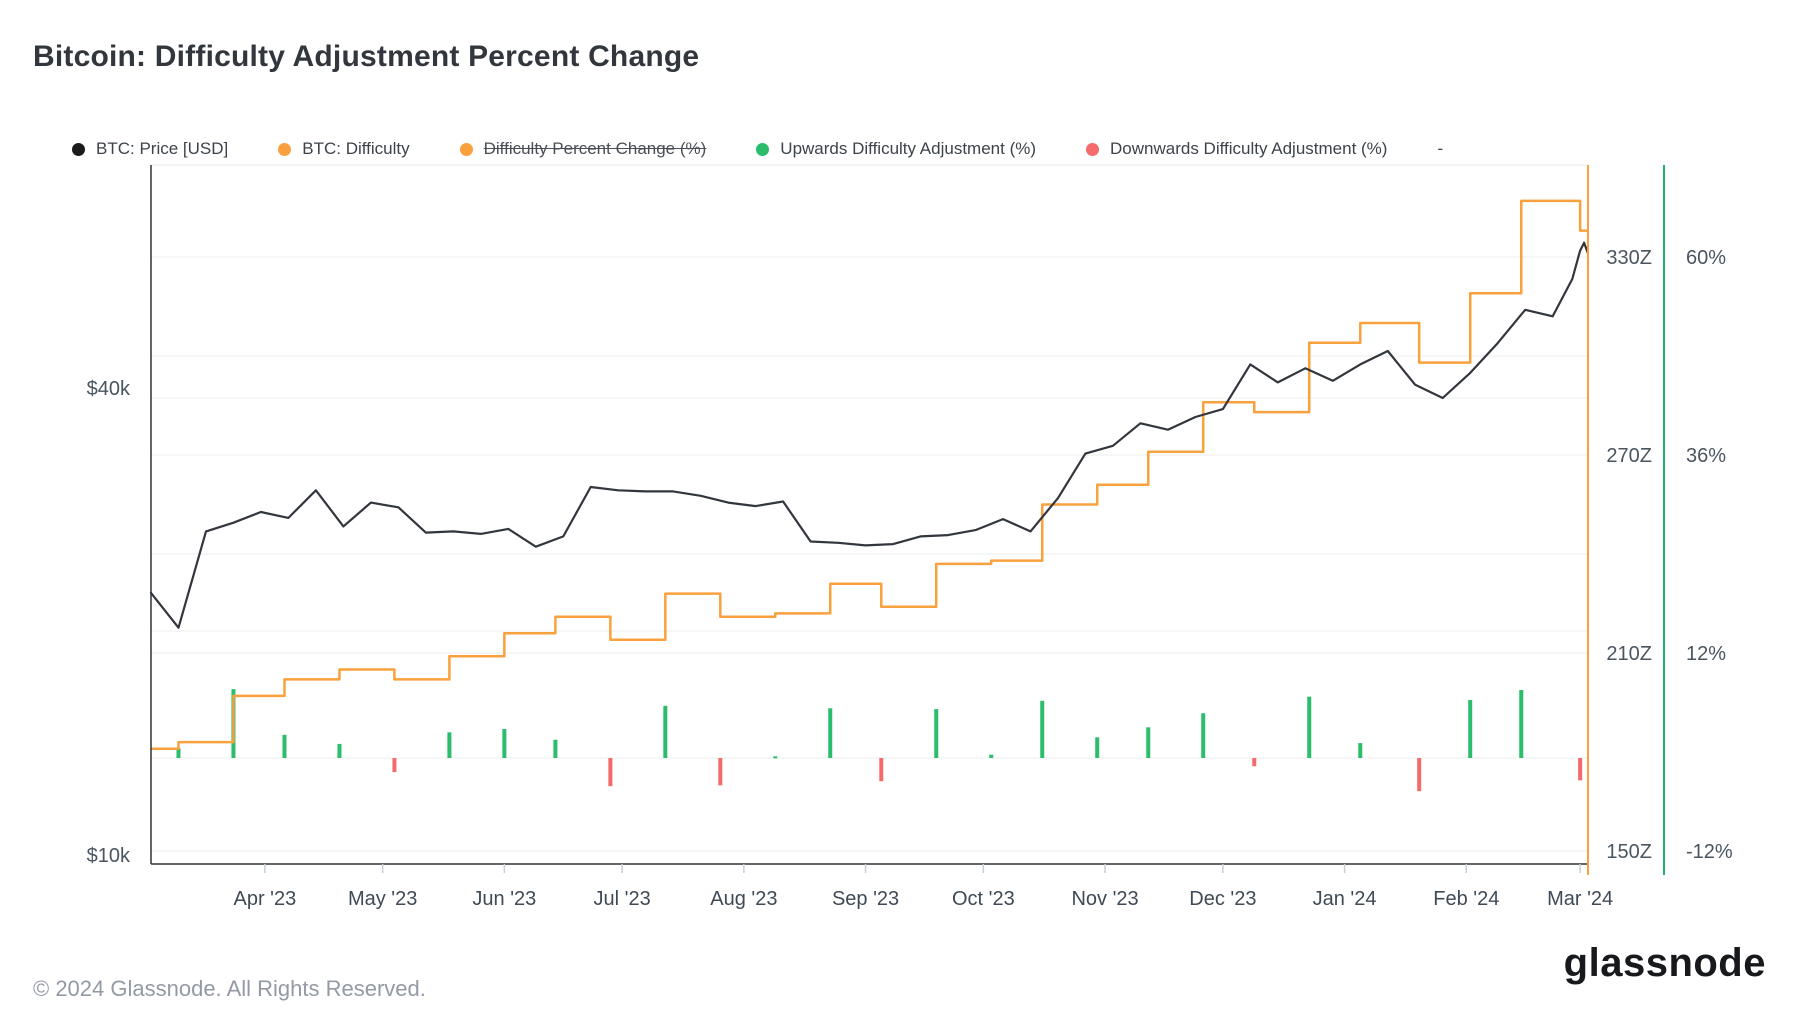 The image size is (1800, 1013). I want to click on difficulty-axis-label: 270Z, so click(1629, 456).